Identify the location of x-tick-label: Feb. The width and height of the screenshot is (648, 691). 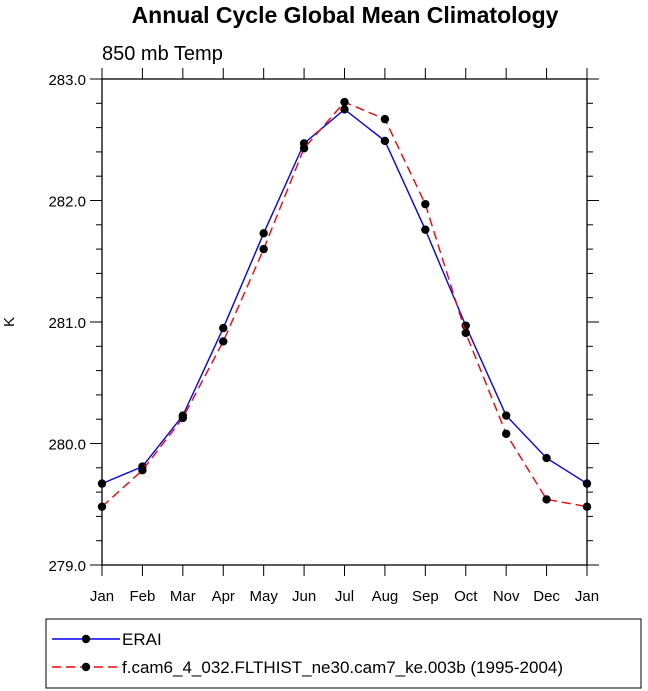
(142, 596).